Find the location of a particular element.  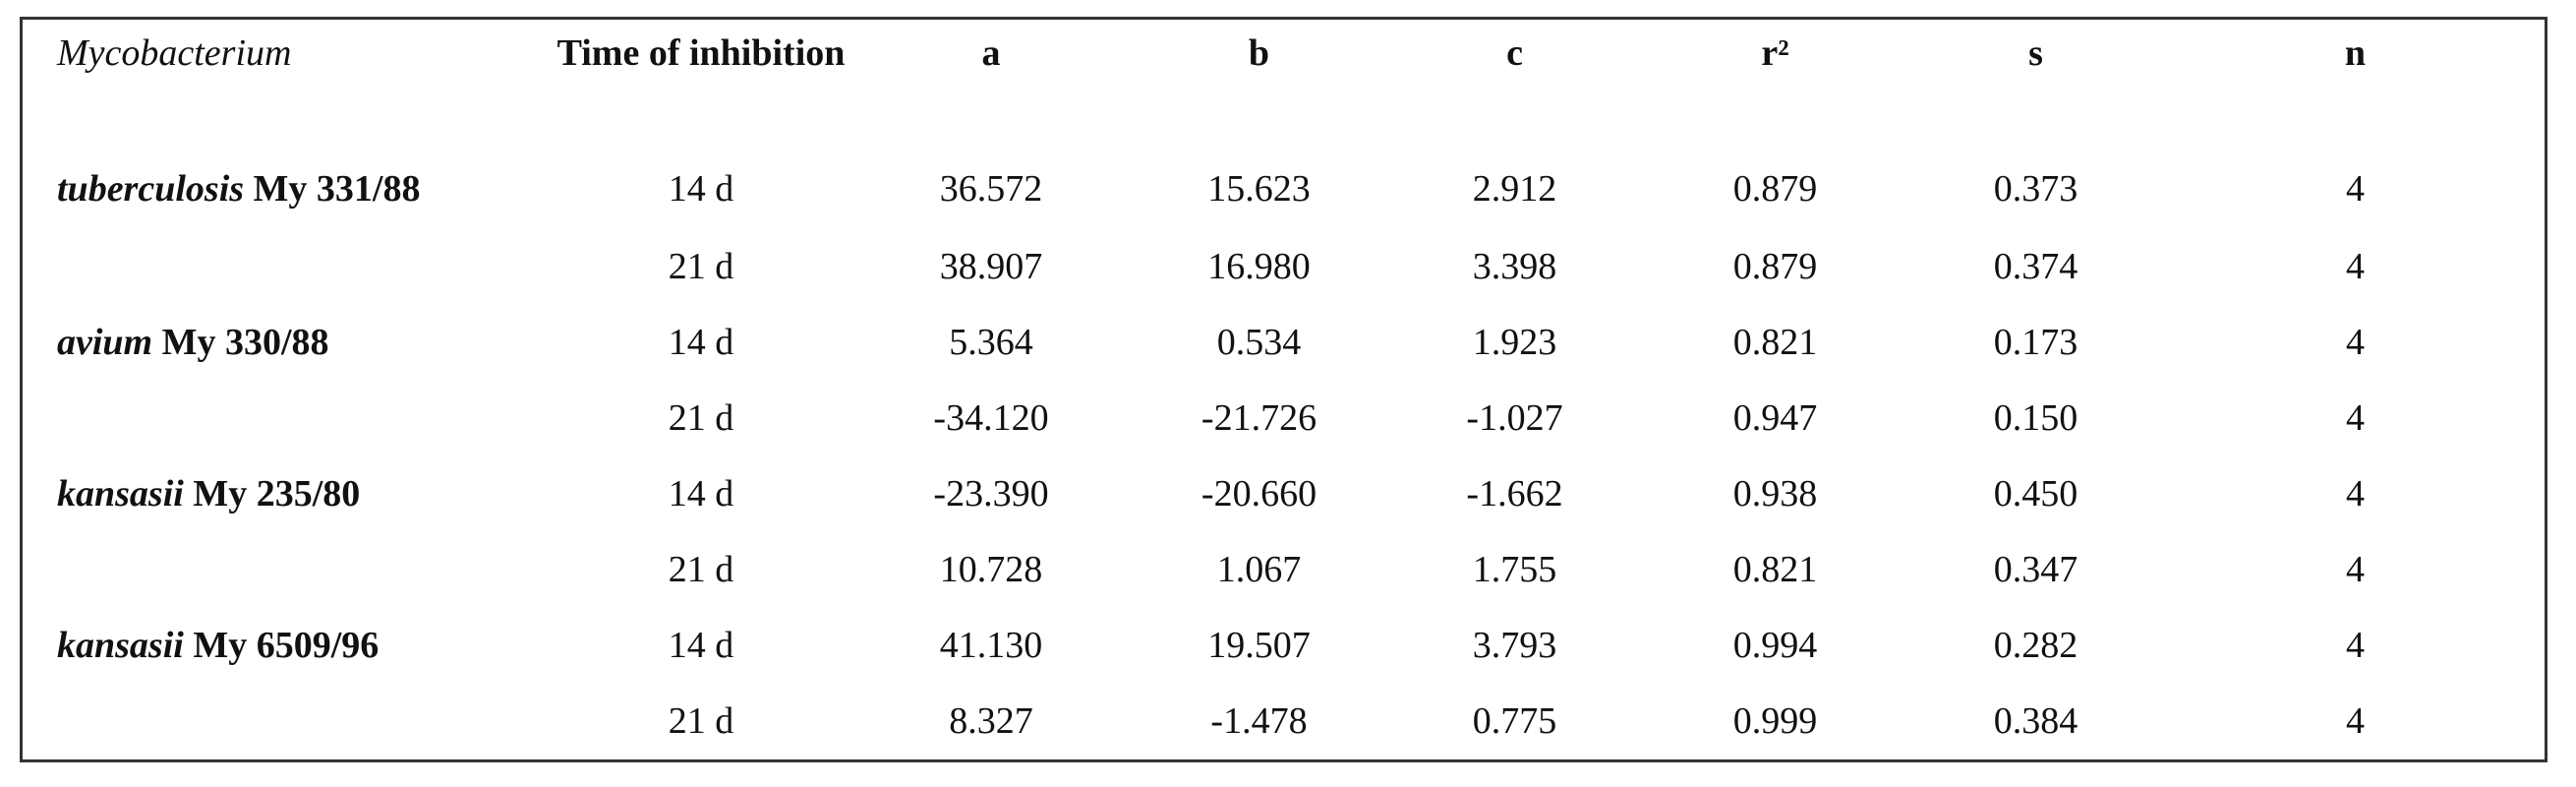

header-c: c is located at coordinates (1514, 53).